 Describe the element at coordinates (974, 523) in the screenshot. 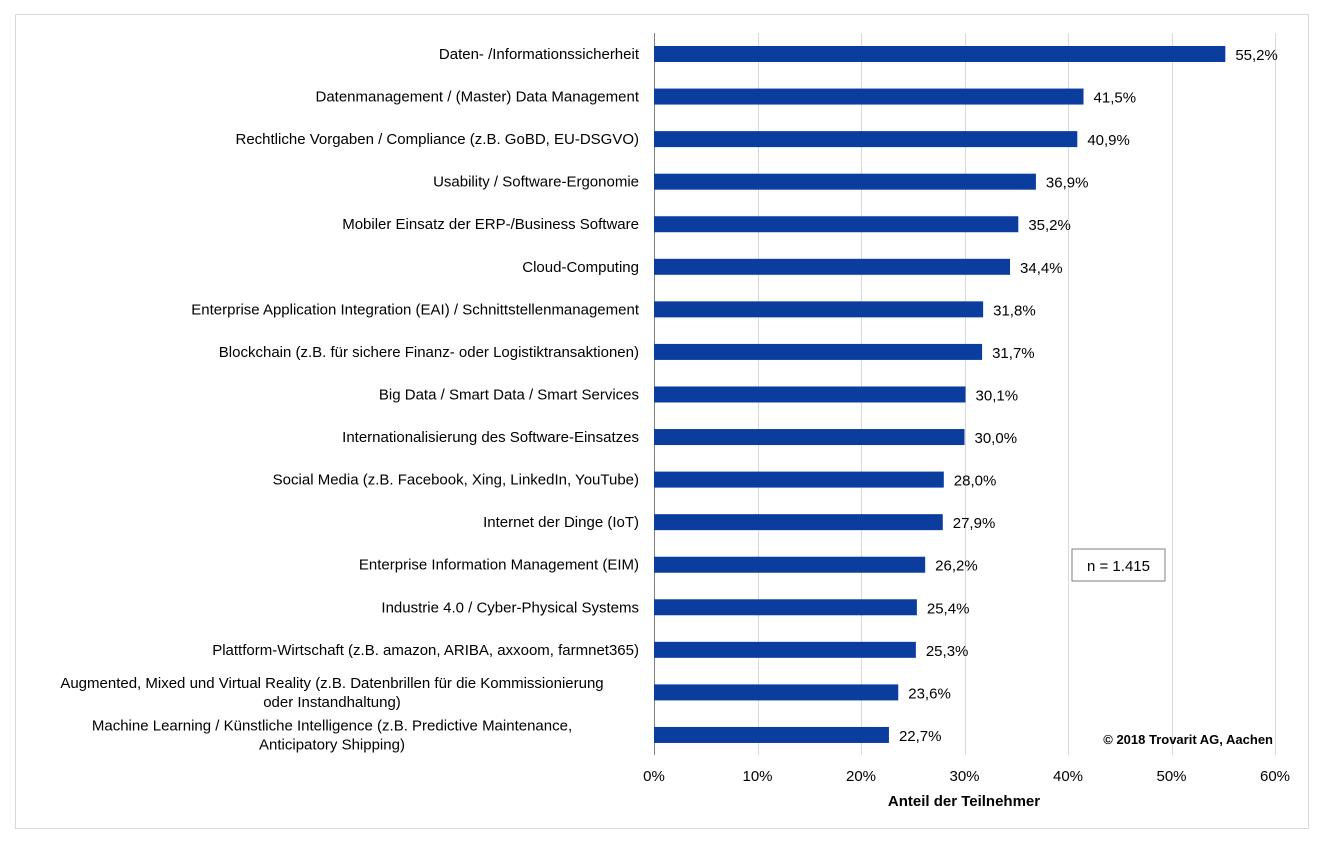

I see `value-label: 27,9%` at that location.